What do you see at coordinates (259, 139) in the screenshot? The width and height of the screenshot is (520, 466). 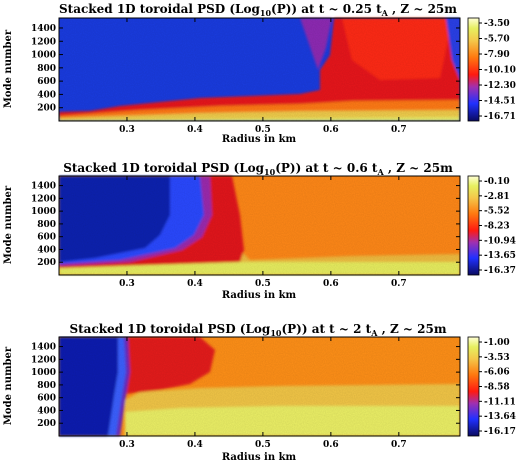 I see `panel-1-xlabel: Radius in km` at bounding box center [259, 139].